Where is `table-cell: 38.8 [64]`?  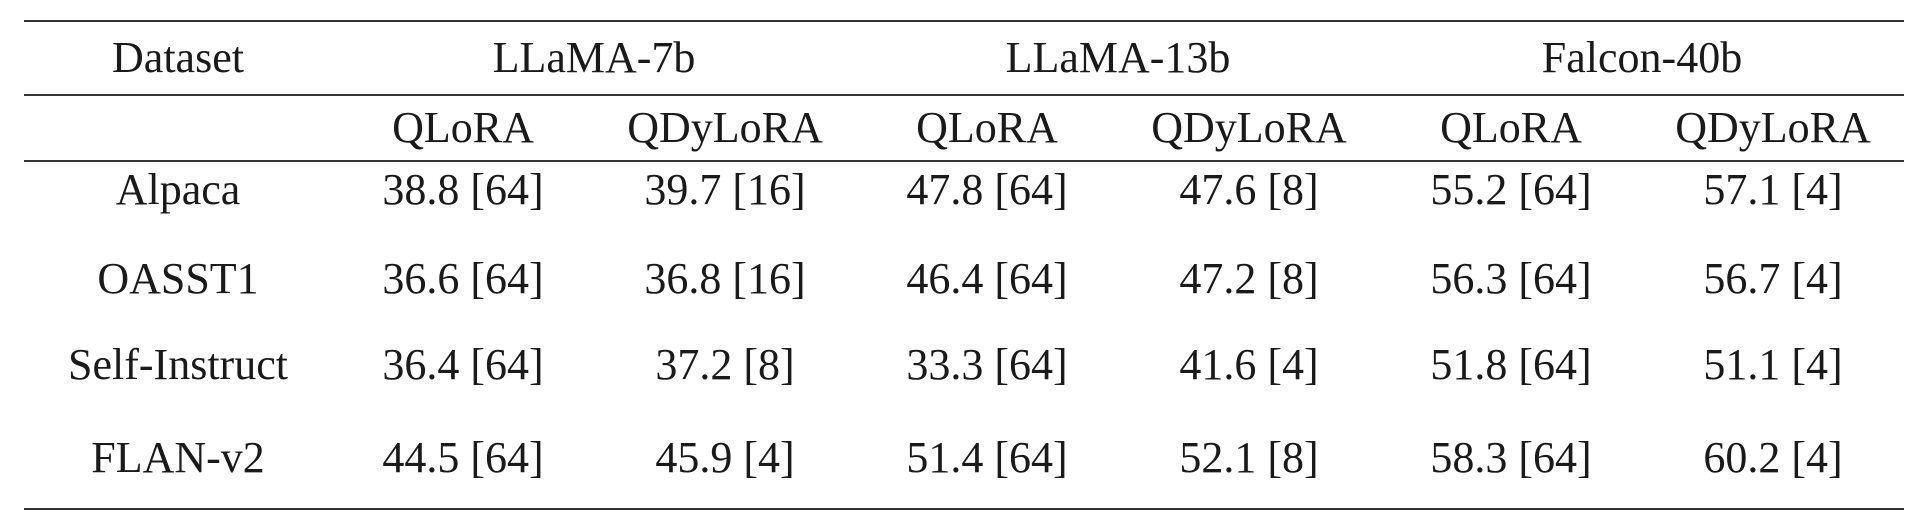
table-cell: 38.8 [64] is located at coordinates (463, 189).